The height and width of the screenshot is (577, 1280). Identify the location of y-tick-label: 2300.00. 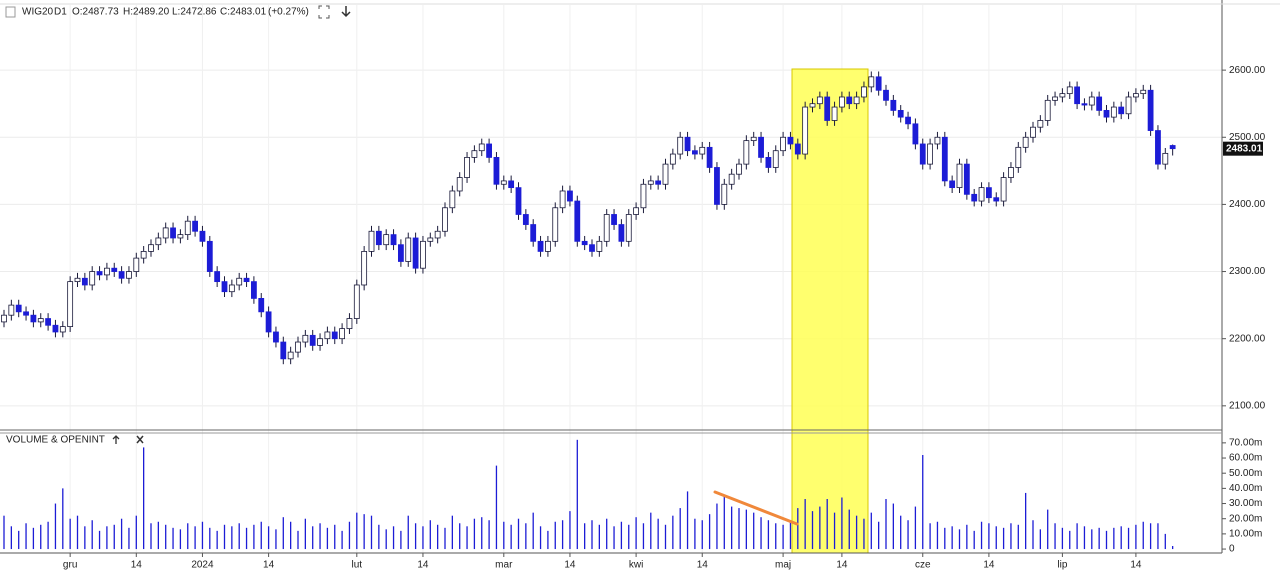
(1247, 271).